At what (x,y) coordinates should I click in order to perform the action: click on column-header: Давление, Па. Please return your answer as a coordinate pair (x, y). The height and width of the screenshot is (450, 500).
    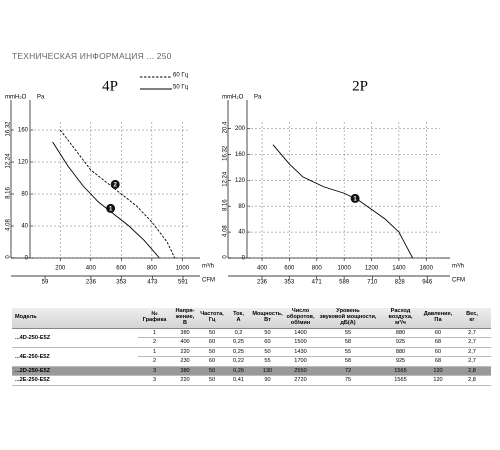
    Looking at the image, I should click on (438, 318).